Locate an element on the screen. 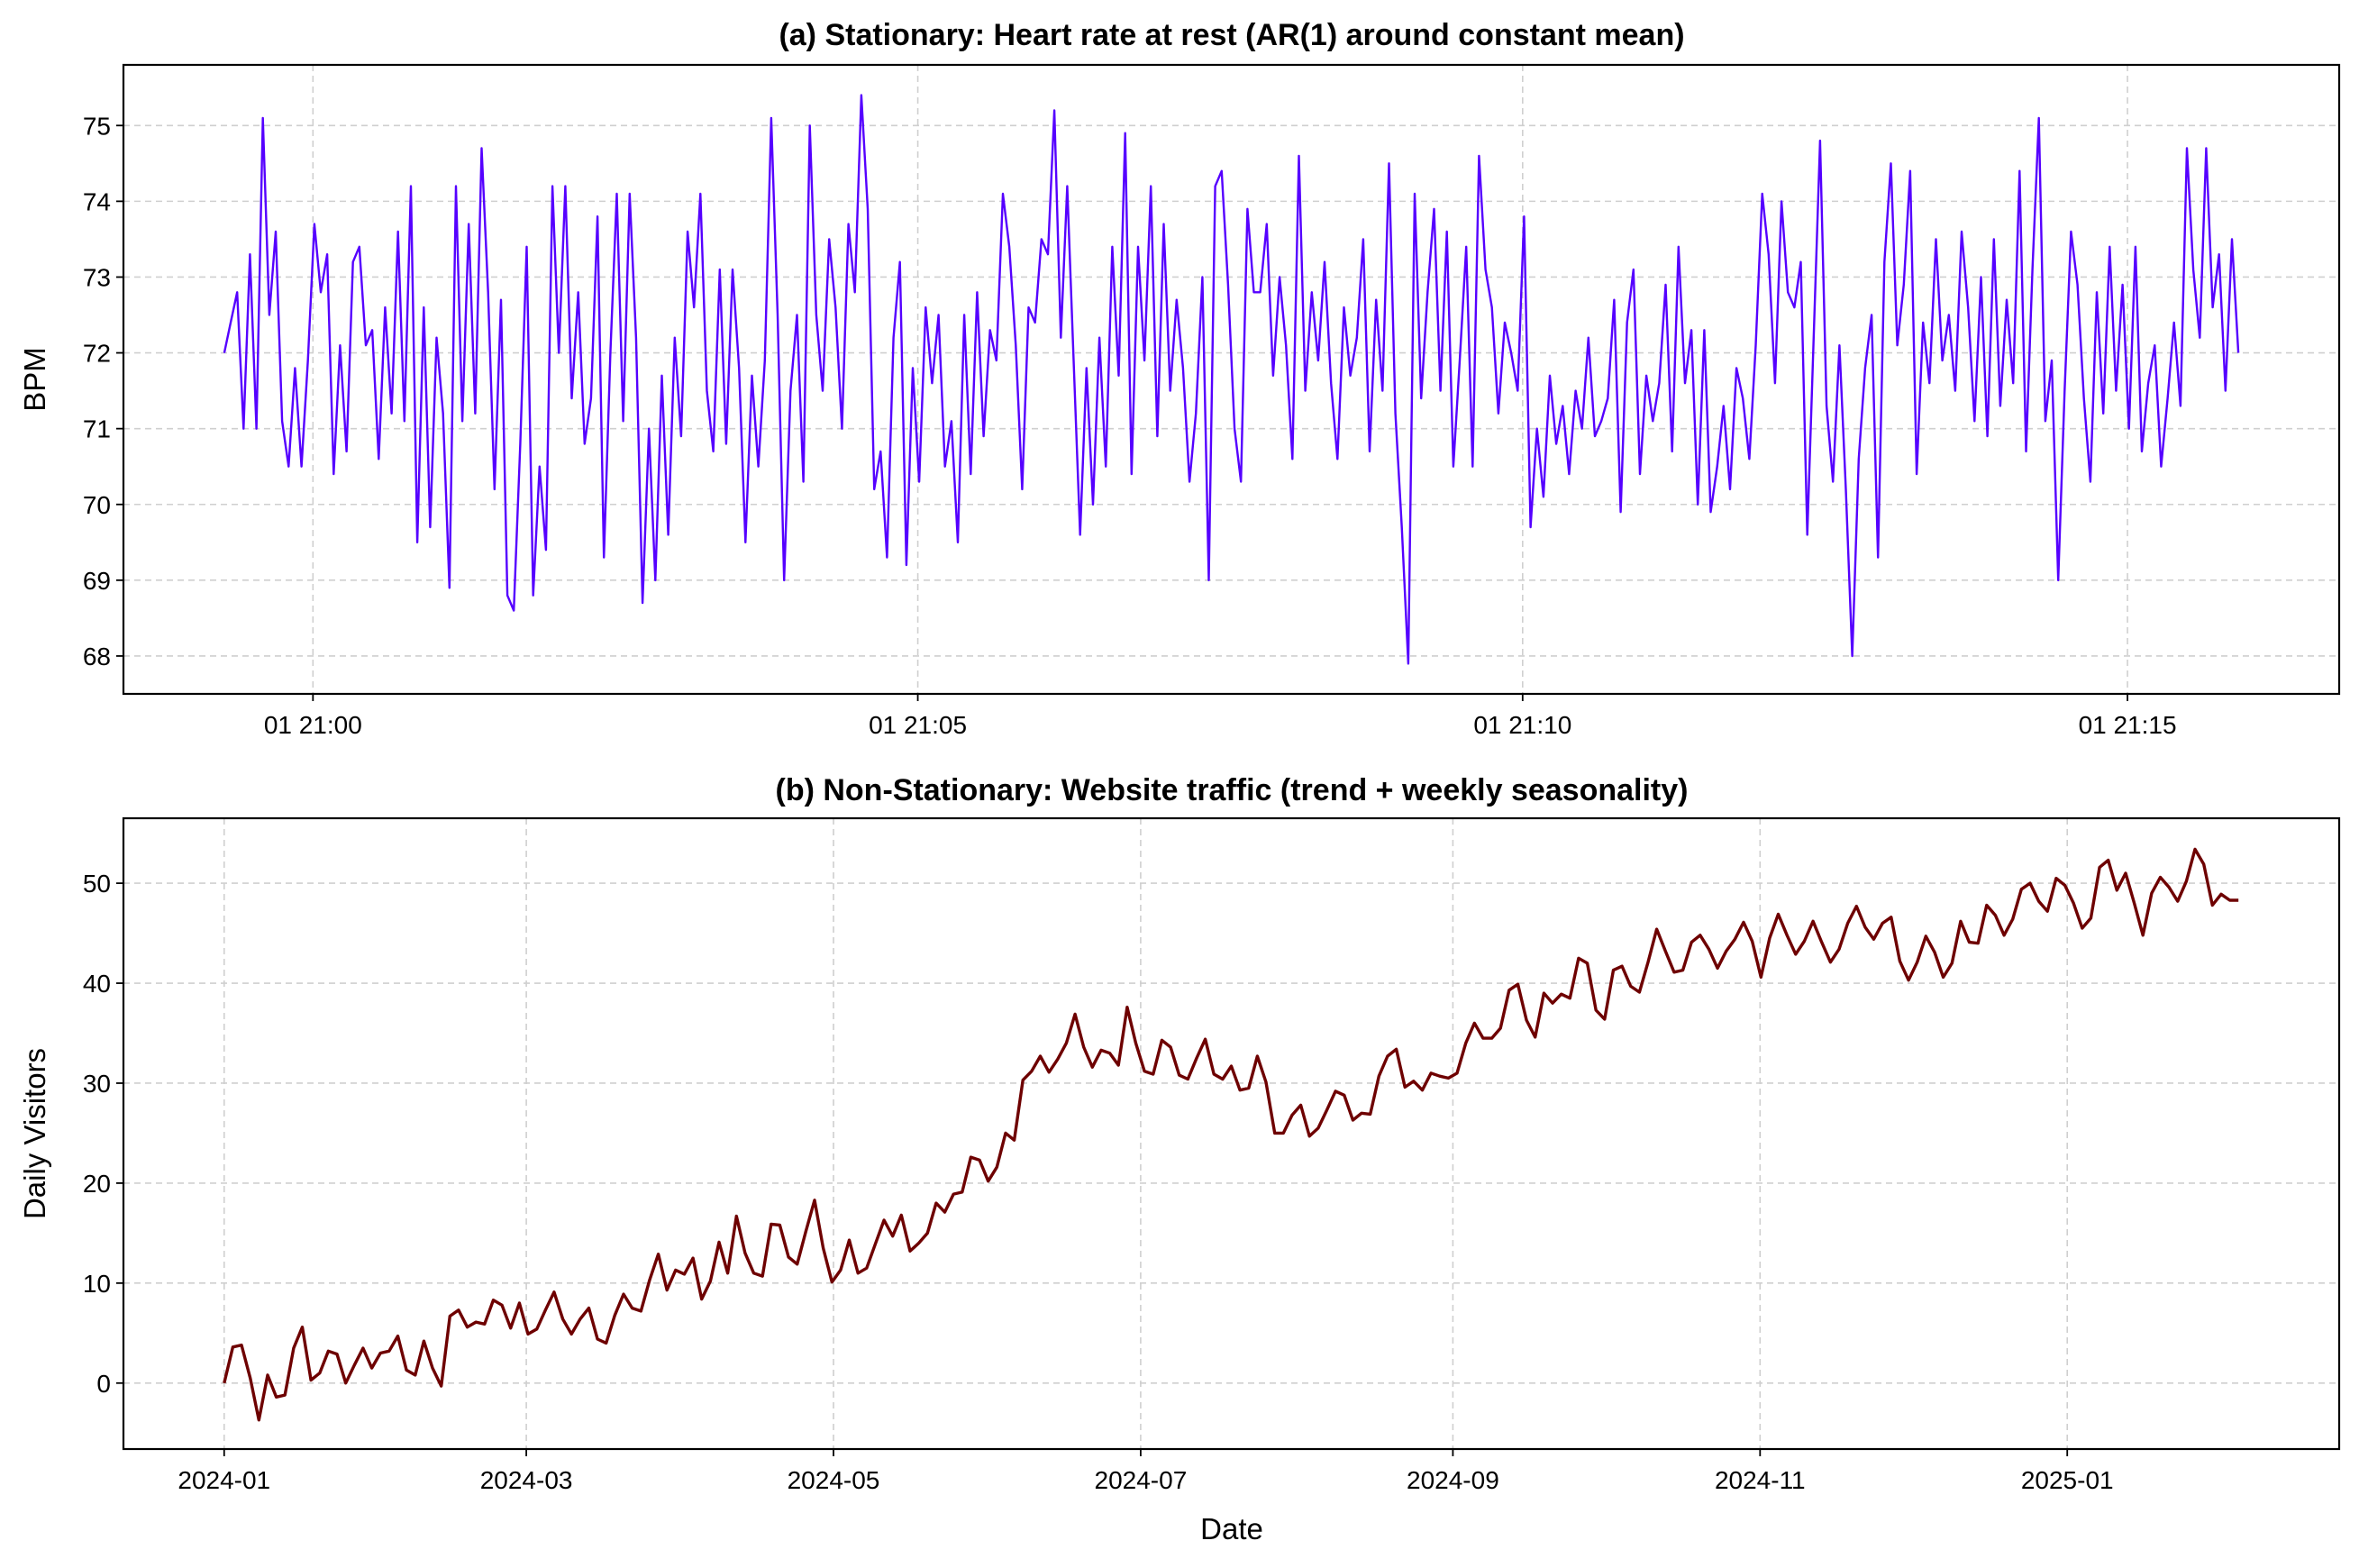 This screenshot has height=1568, width=2359. x-tick-label: 2024-03 is located at coordinates (526, 1480).